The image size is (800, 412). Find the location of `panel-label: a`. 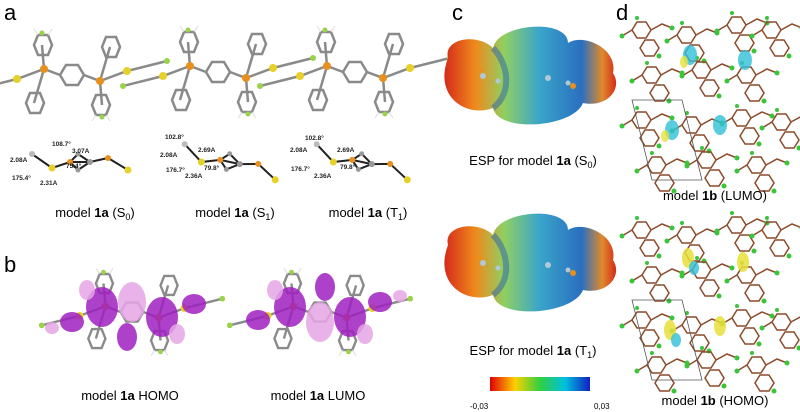

panel-label: a is located at coordinates (10, 12).